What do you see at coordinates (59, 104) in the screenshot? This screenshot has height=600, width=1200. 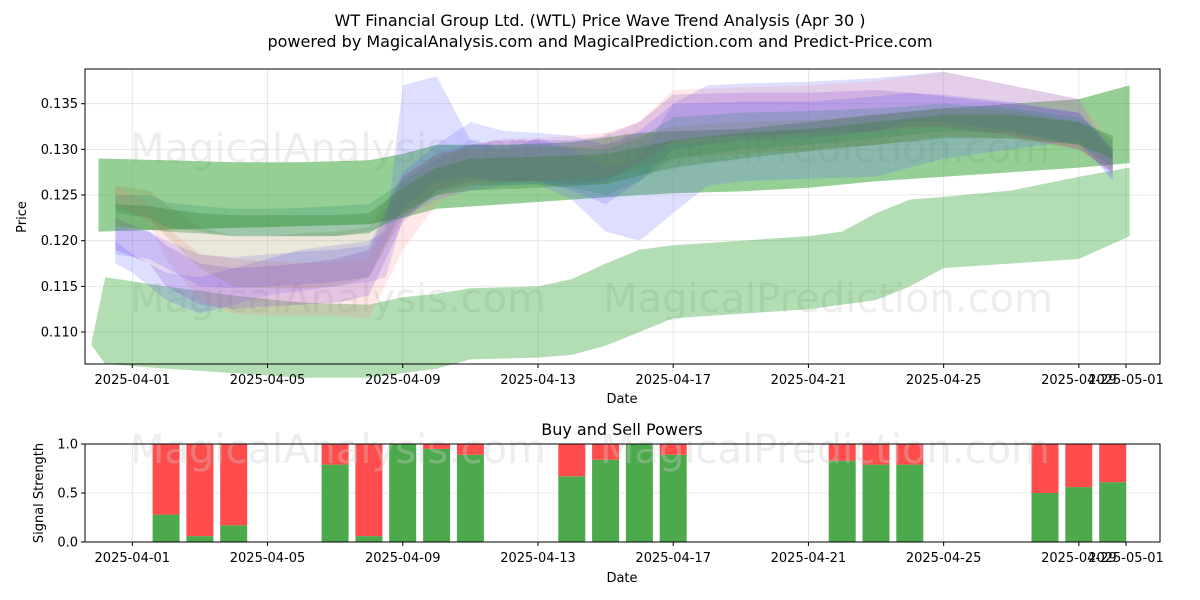 I see `price-y-tick-label: 0.135` at bounding box center [59, 104].